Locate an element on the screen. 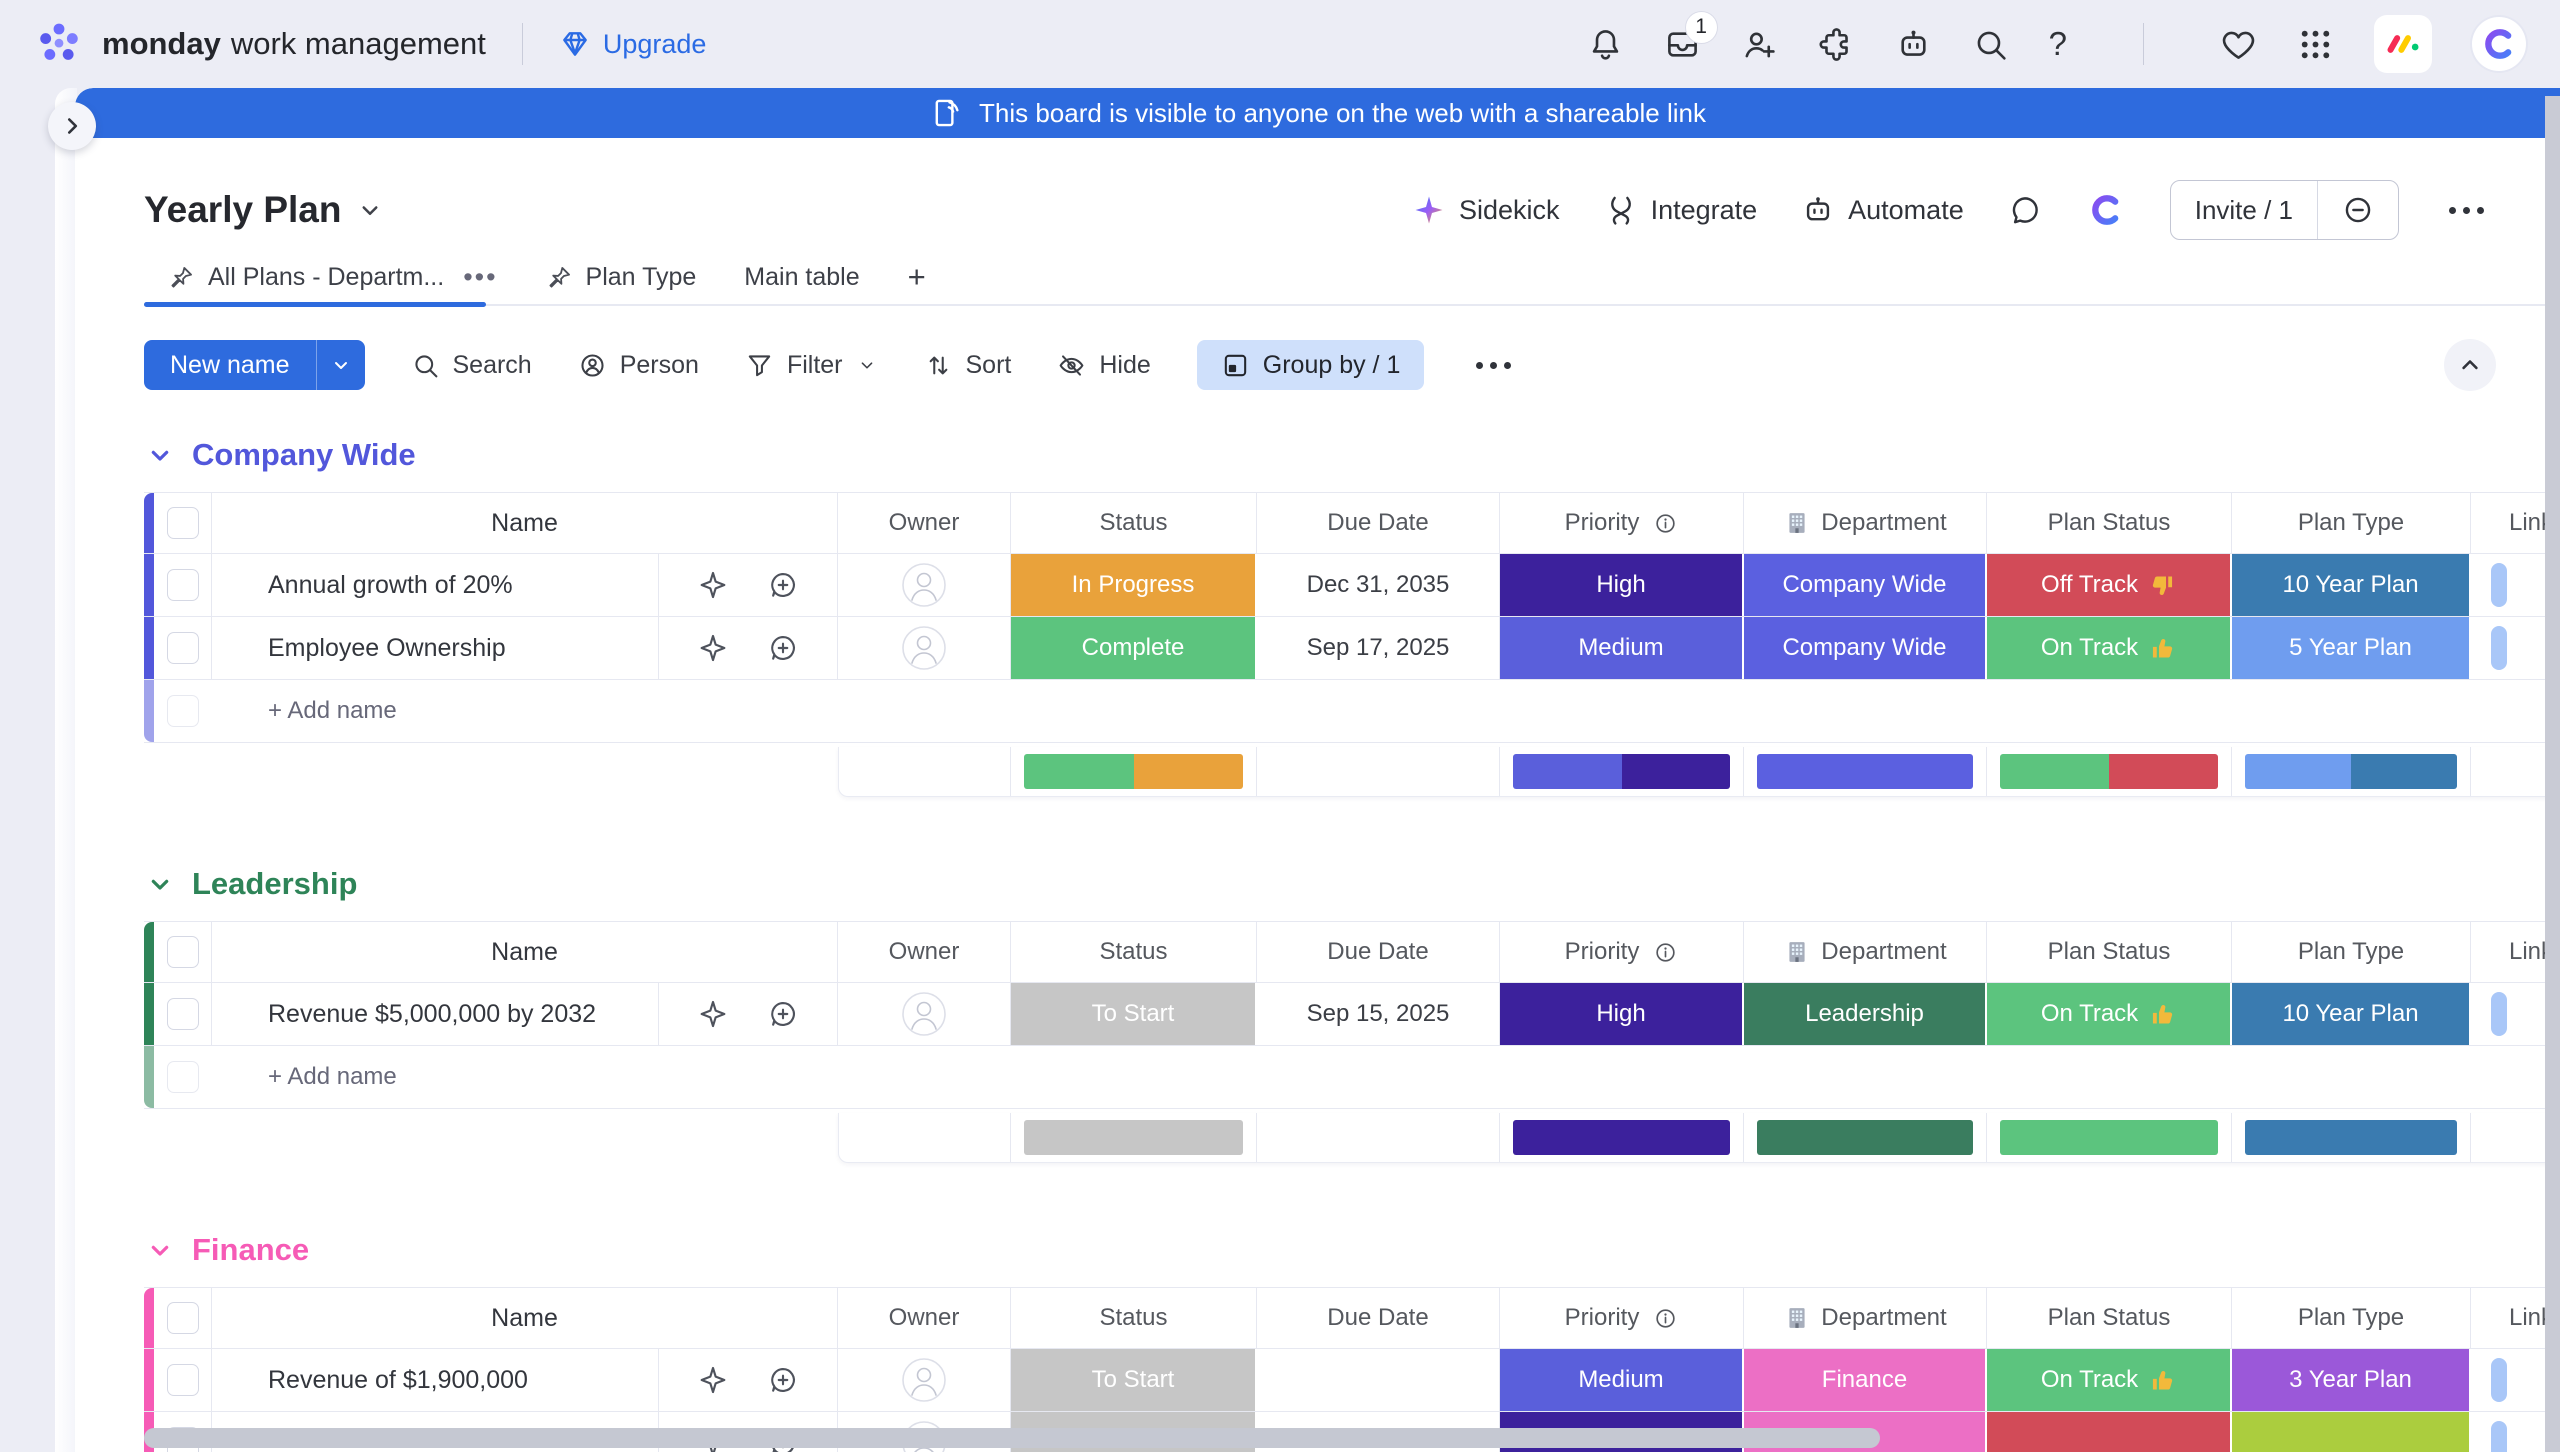  select-all-checkbox is located at coordinates (182, 523).